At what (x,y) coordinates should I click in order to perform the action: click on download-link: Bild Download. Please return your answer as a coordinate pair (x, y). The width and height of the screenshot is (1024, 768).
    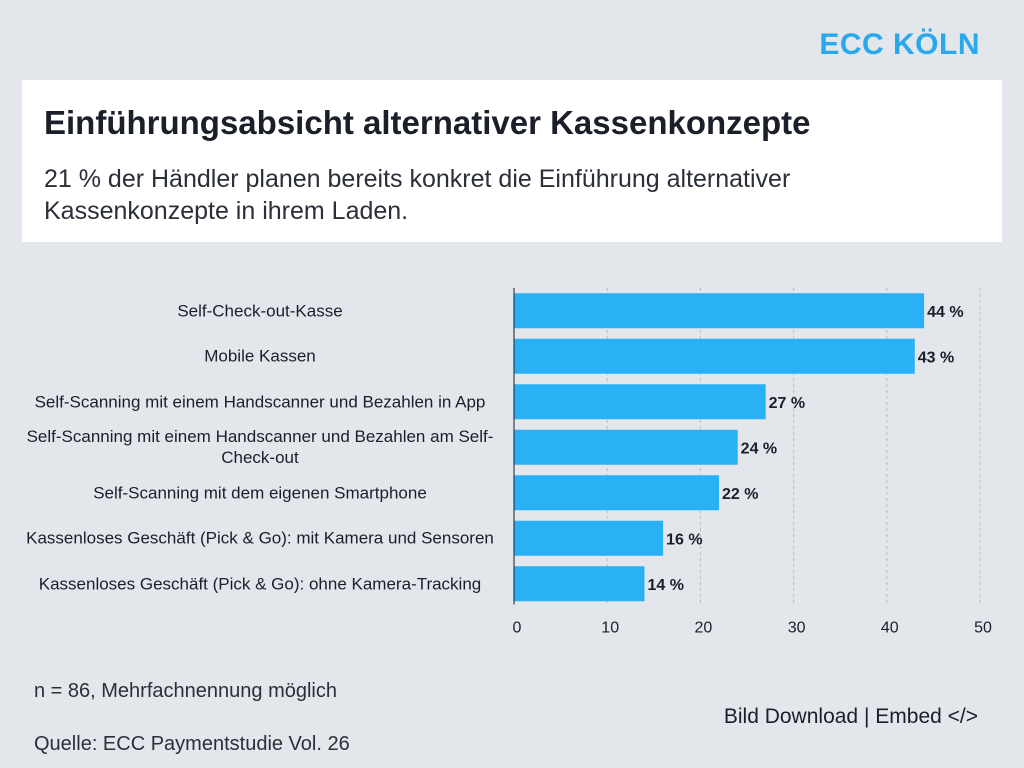
    Looking at the image, I should click on (791, 716).